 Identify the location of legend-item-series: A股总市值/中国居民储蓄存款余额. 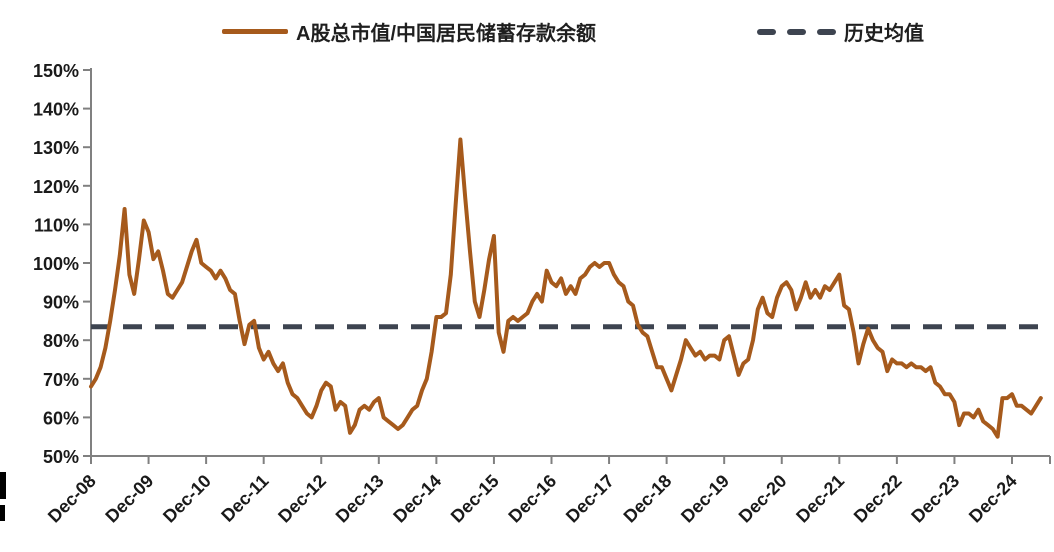
(409, 31).